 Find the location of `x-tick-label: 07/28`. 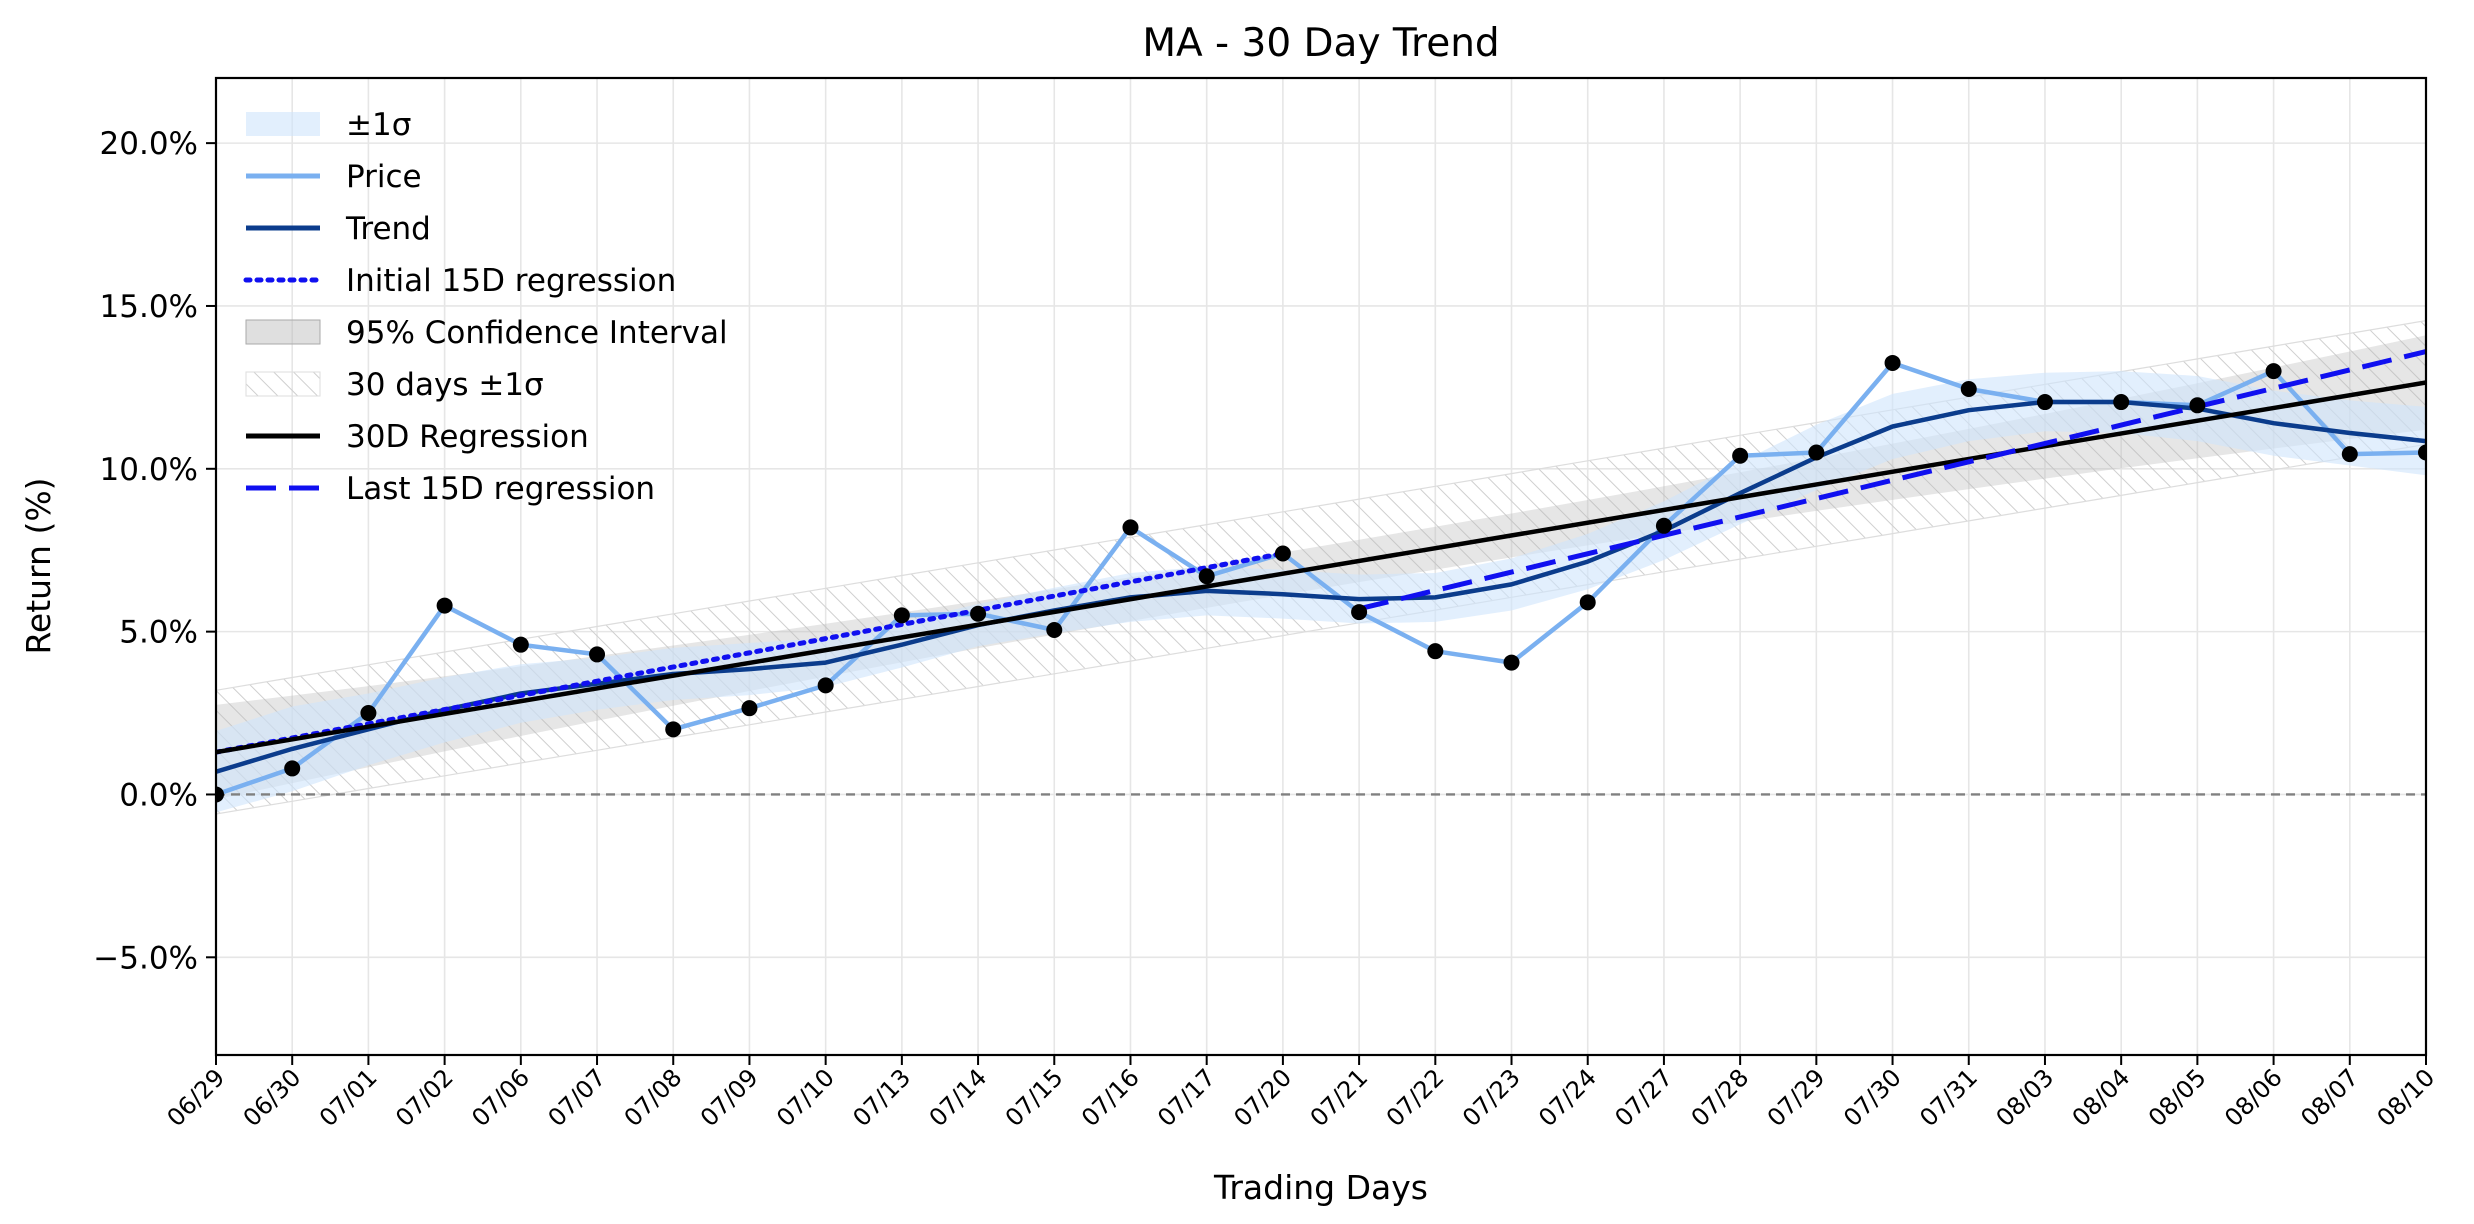

x-tick-label: 07/28 is located at coordinates (1720, 1097).